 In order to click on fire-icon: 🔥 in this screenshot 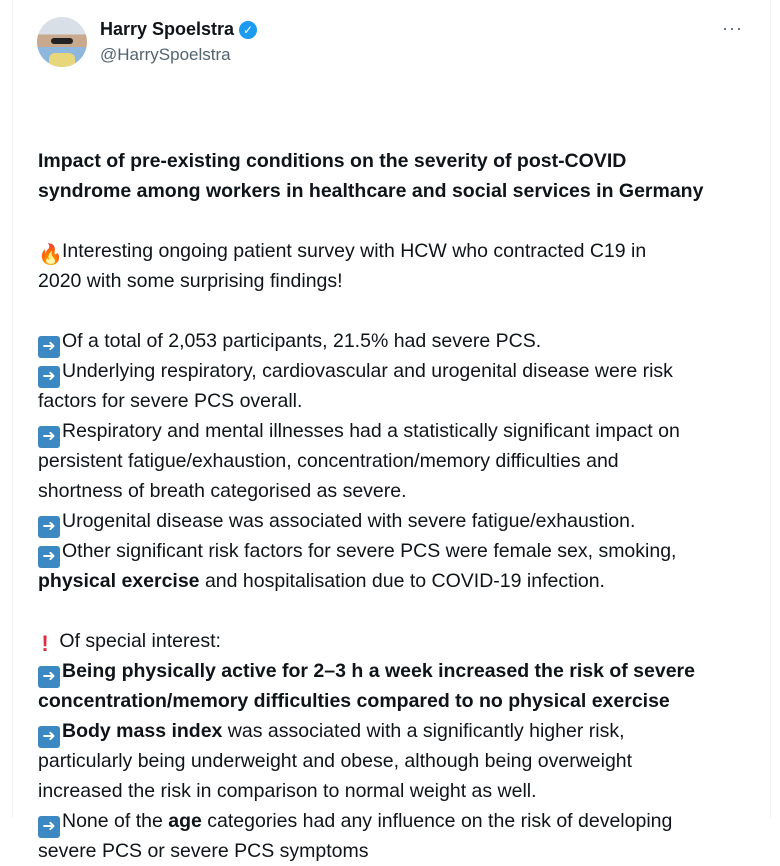, I will do `click(50, 255)`.